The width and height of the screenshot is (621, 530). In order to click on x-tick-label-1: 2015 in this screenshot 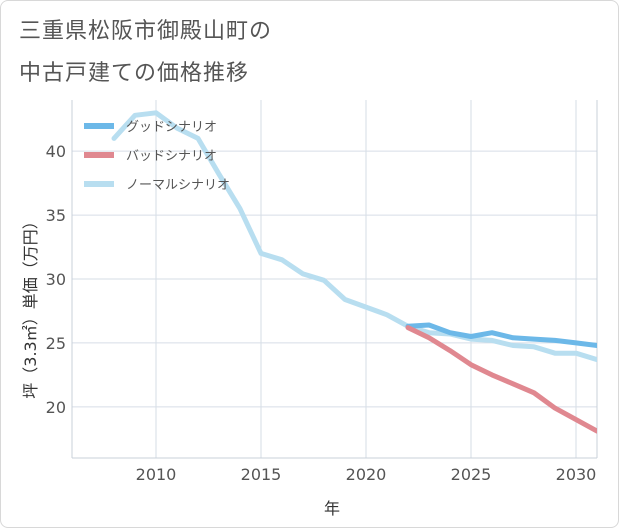, I will do `click(261, 474)`.